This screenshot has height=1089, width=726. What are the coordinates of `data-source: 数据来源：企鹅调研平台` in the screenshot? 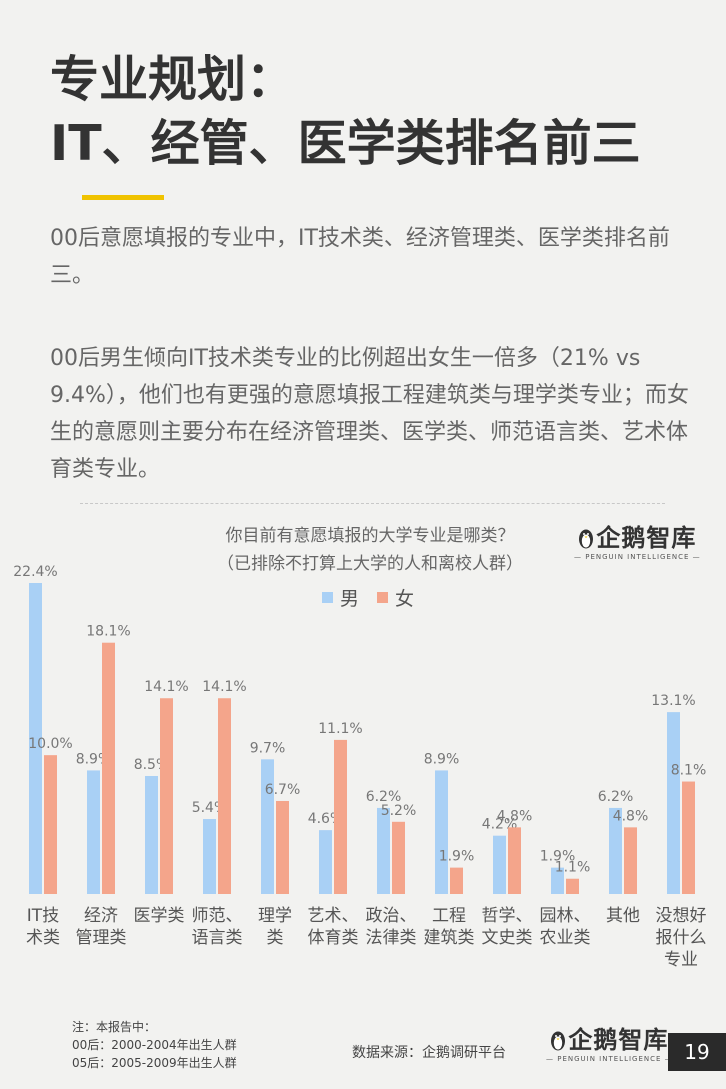 It's located at (429, 1053).